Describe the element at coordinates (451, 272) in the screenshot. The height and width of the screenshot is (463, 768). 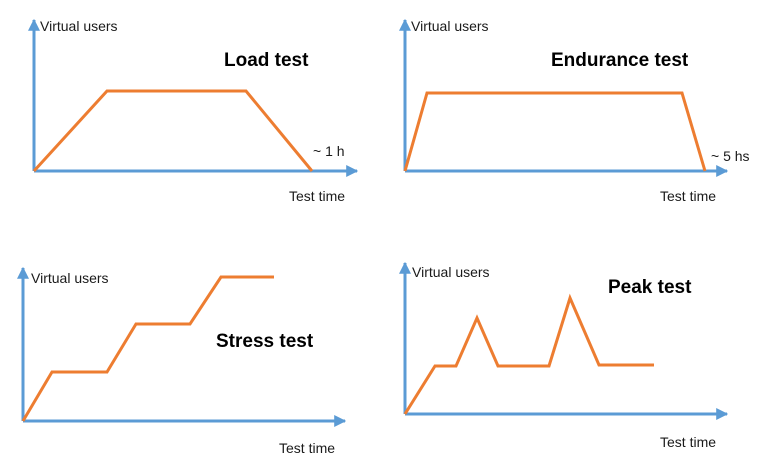
I see `peak-y-axis-label: Virtual users` at that location.